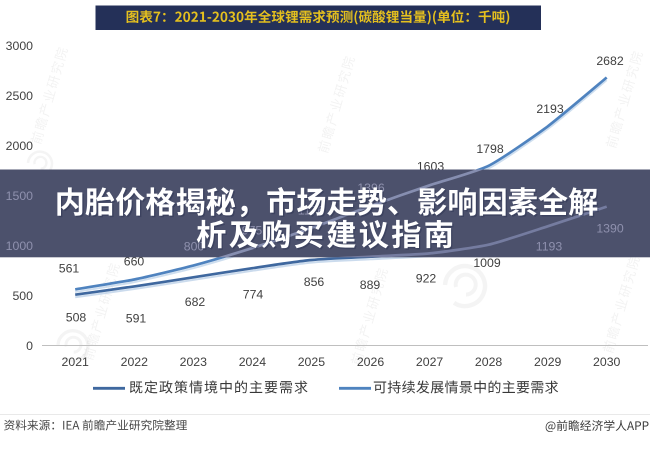  I want to click on svg-text: 2029, so click(548, 362).